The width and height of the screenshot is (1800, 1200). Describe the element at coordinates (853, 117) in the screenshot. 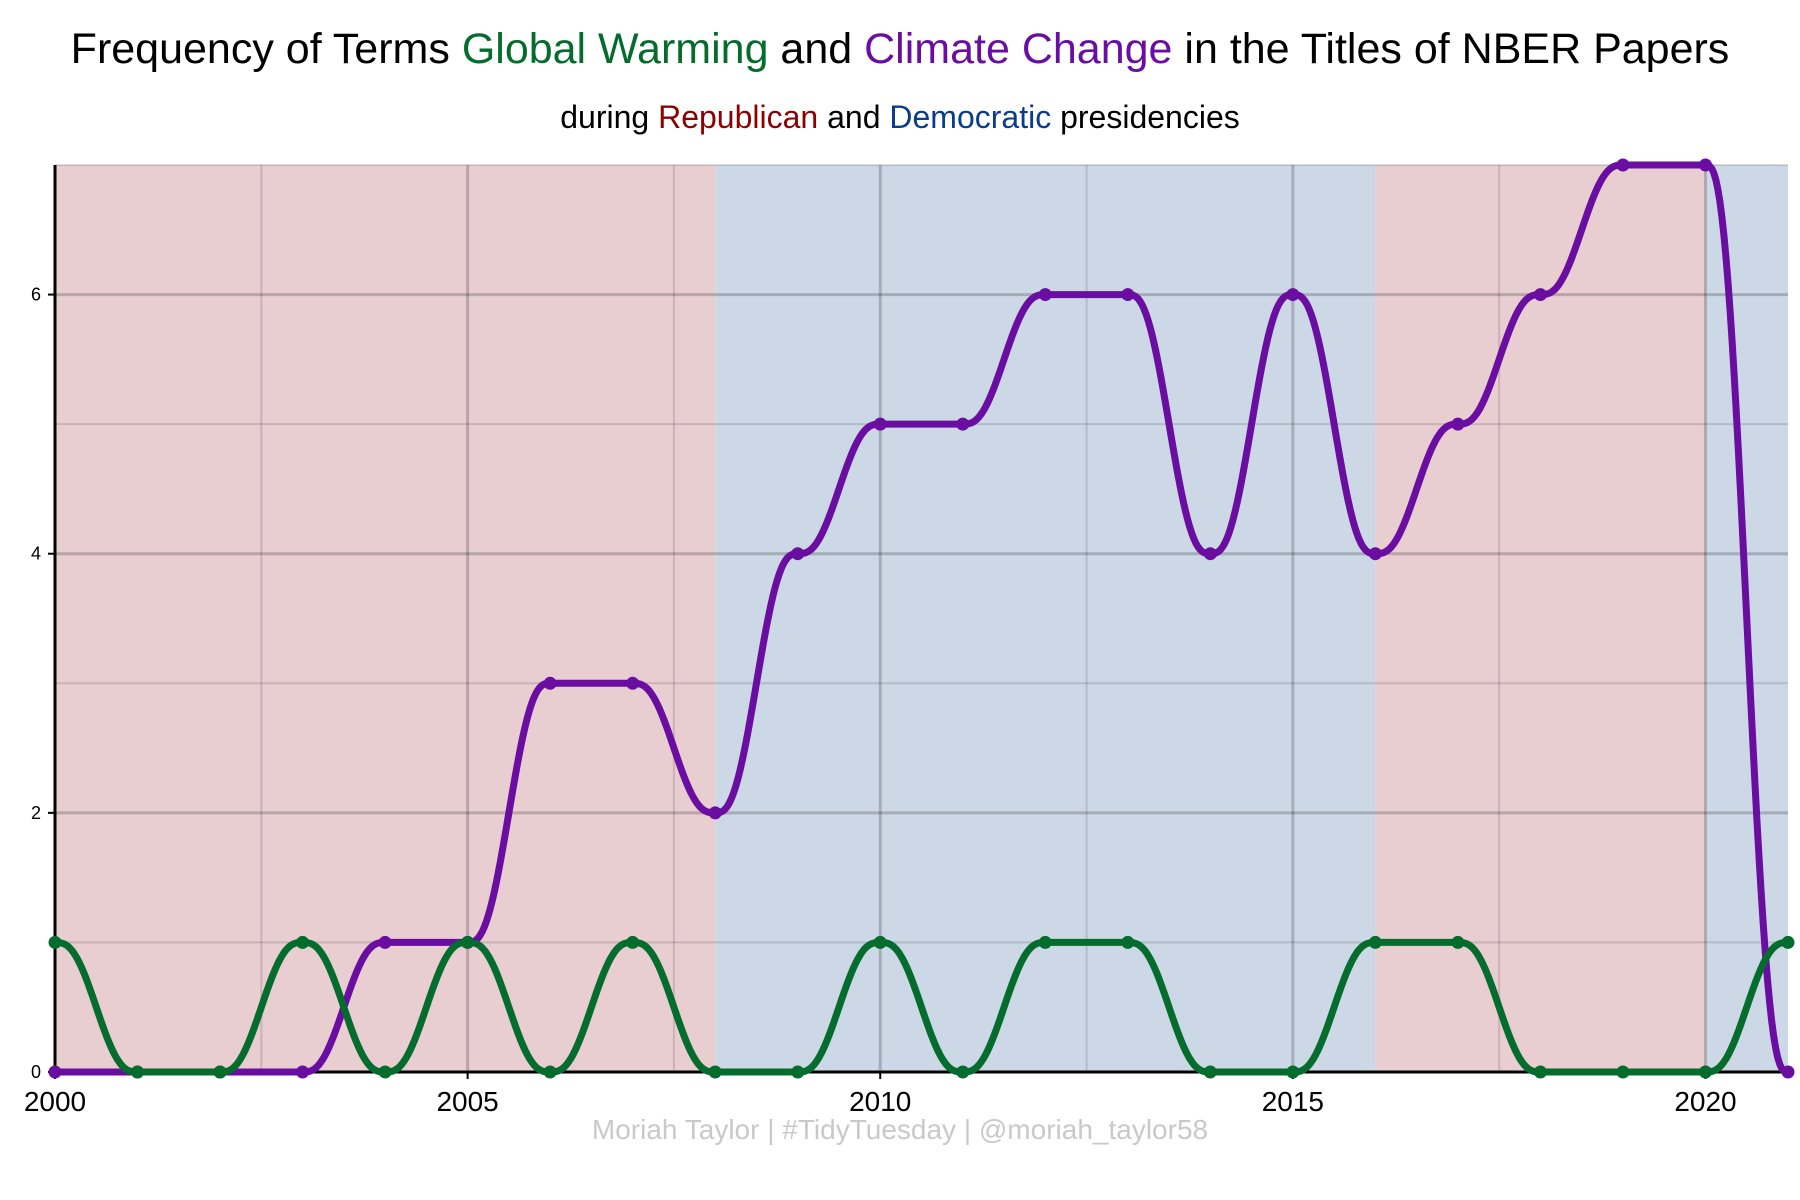

I see `subtitle-middle: and` at that location.